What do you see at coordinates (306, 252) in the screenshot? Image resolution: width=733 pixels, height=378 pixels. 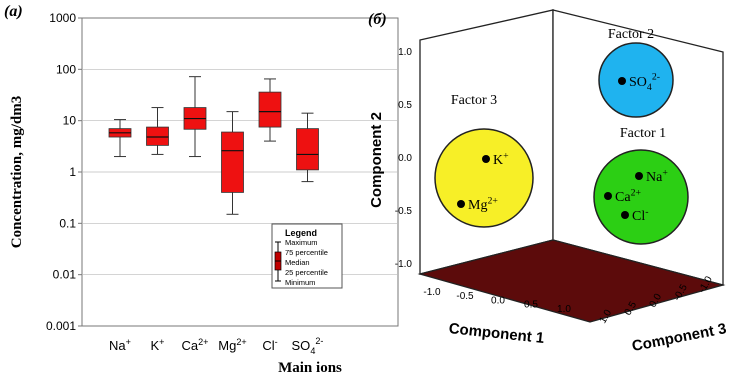 I see `legend-item-75: 75 percentile` at bounding box center [306, 252].